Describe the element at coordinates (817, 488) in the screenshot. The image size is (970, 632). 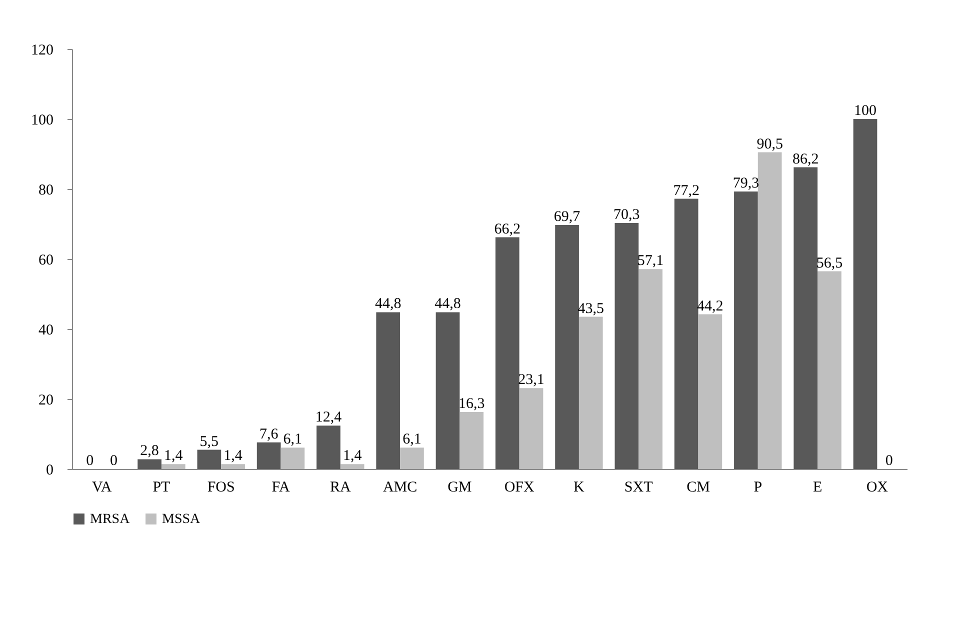
I see `x-tick-label: E` at that location.